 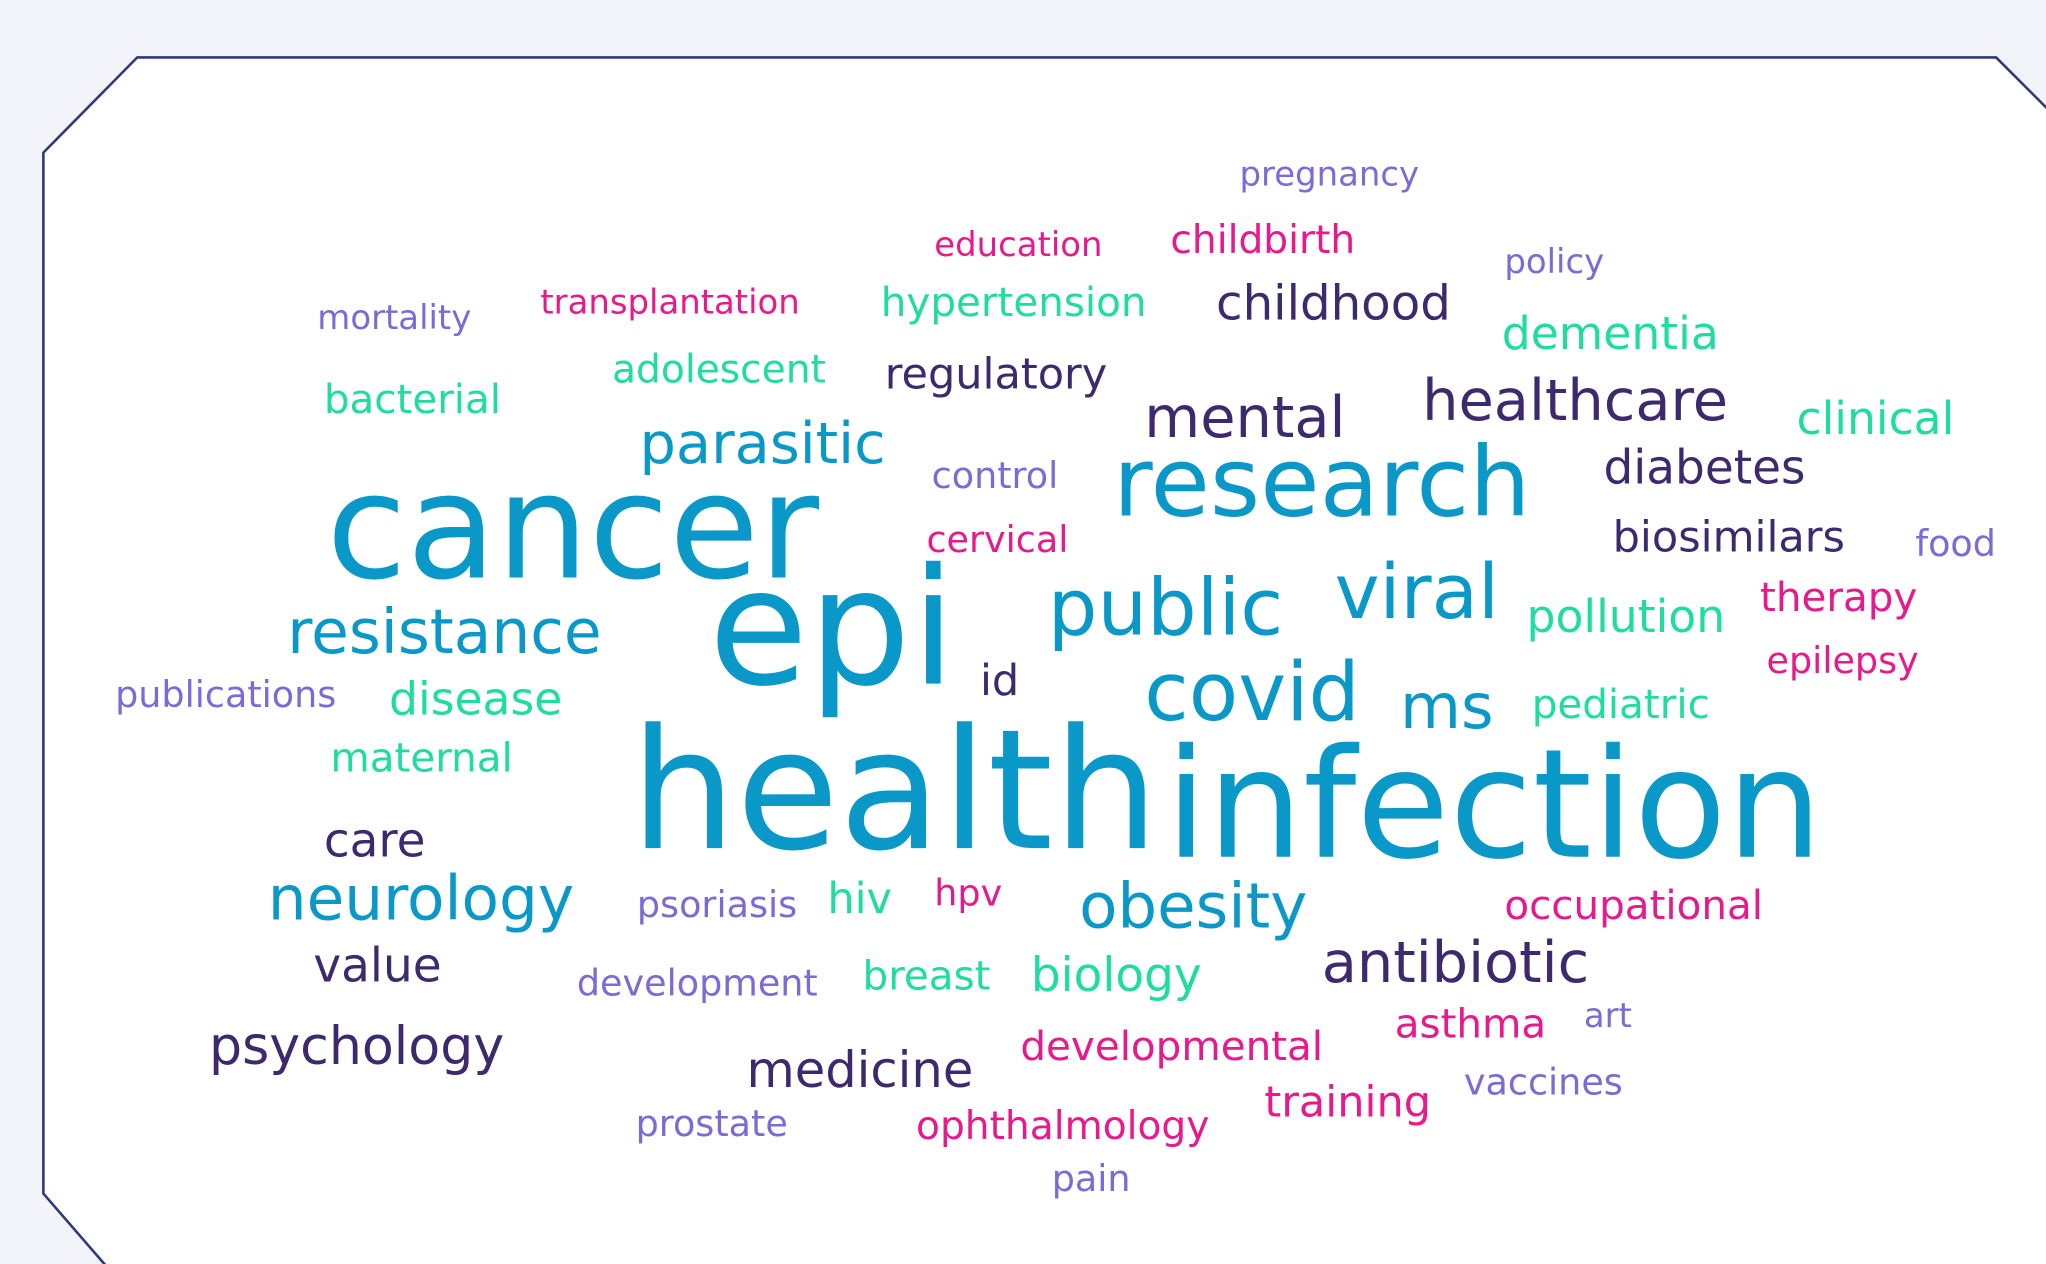 I want to click on word: therapy, so click(x=1838, y=597).